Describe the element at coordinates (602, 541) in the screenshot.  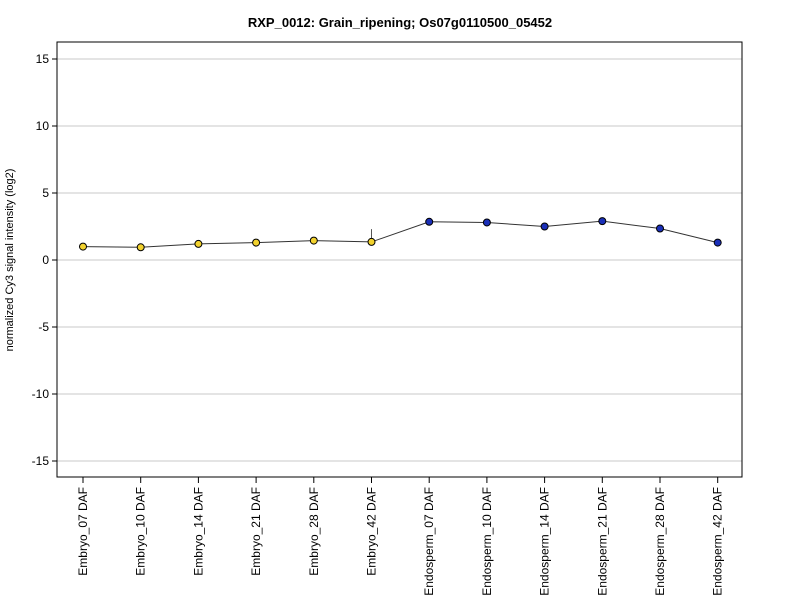
I see `x-tick-label-9: Endosperm_21 DAF` at that location.